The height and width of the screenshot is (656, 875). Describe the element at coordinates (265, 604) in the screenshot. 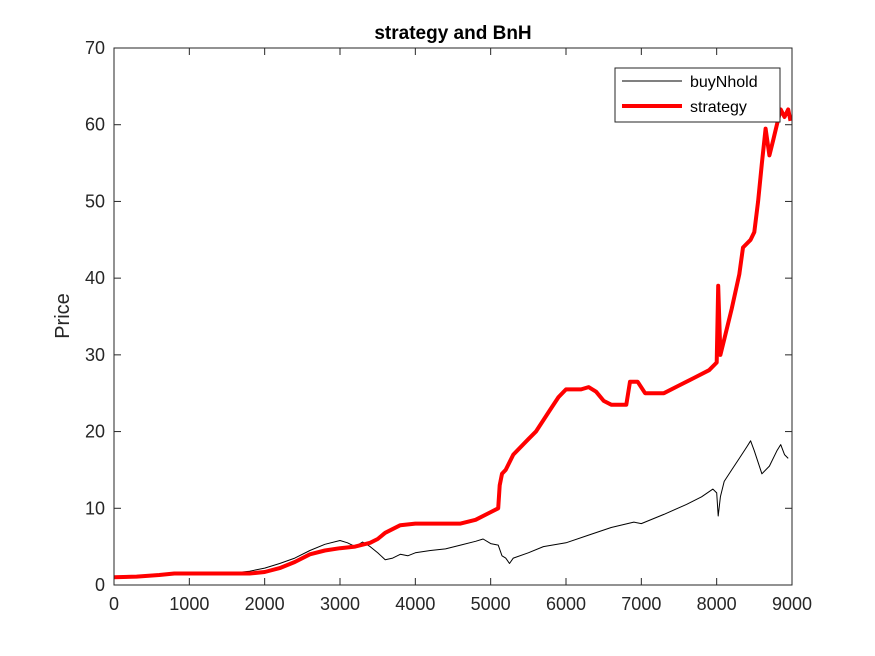

I see `x-tick-label: 2000` at that location.